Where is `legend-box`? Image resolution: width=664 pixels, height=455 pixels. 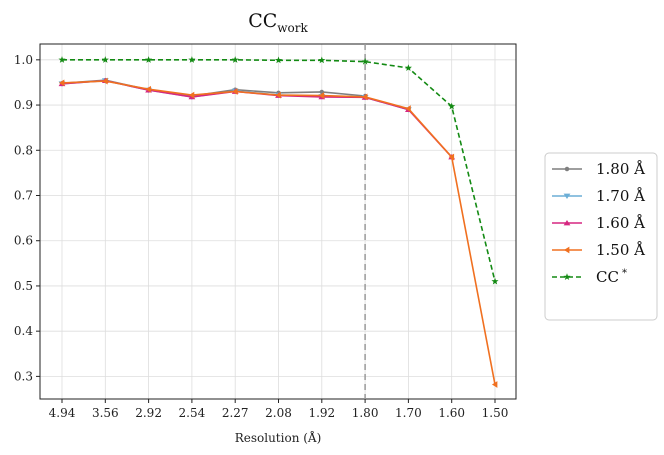
legend-box is located at coordinates (601, 236).